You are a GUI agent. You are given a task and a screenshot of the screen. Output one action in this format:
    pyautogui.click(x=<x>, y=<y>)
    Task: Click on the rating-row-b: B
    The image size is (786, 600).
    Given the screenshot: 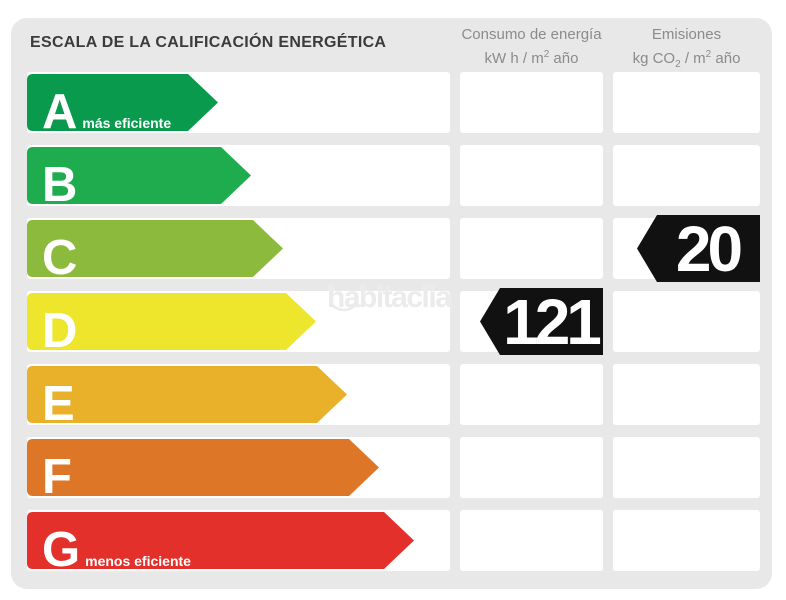 What is the action you would take?
    pyautogui.click(x=393, y=177)
    